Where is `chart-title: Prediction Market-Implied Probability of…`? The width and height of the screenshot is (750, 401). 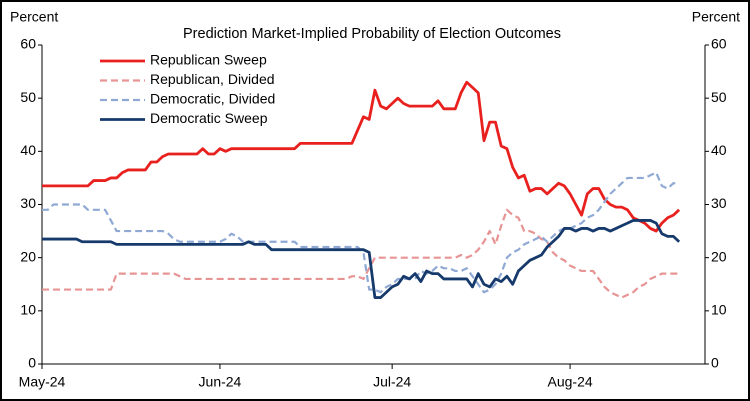 chart-title: Prediction Market-Implied Probability of… is located at coordinates (372, 34).